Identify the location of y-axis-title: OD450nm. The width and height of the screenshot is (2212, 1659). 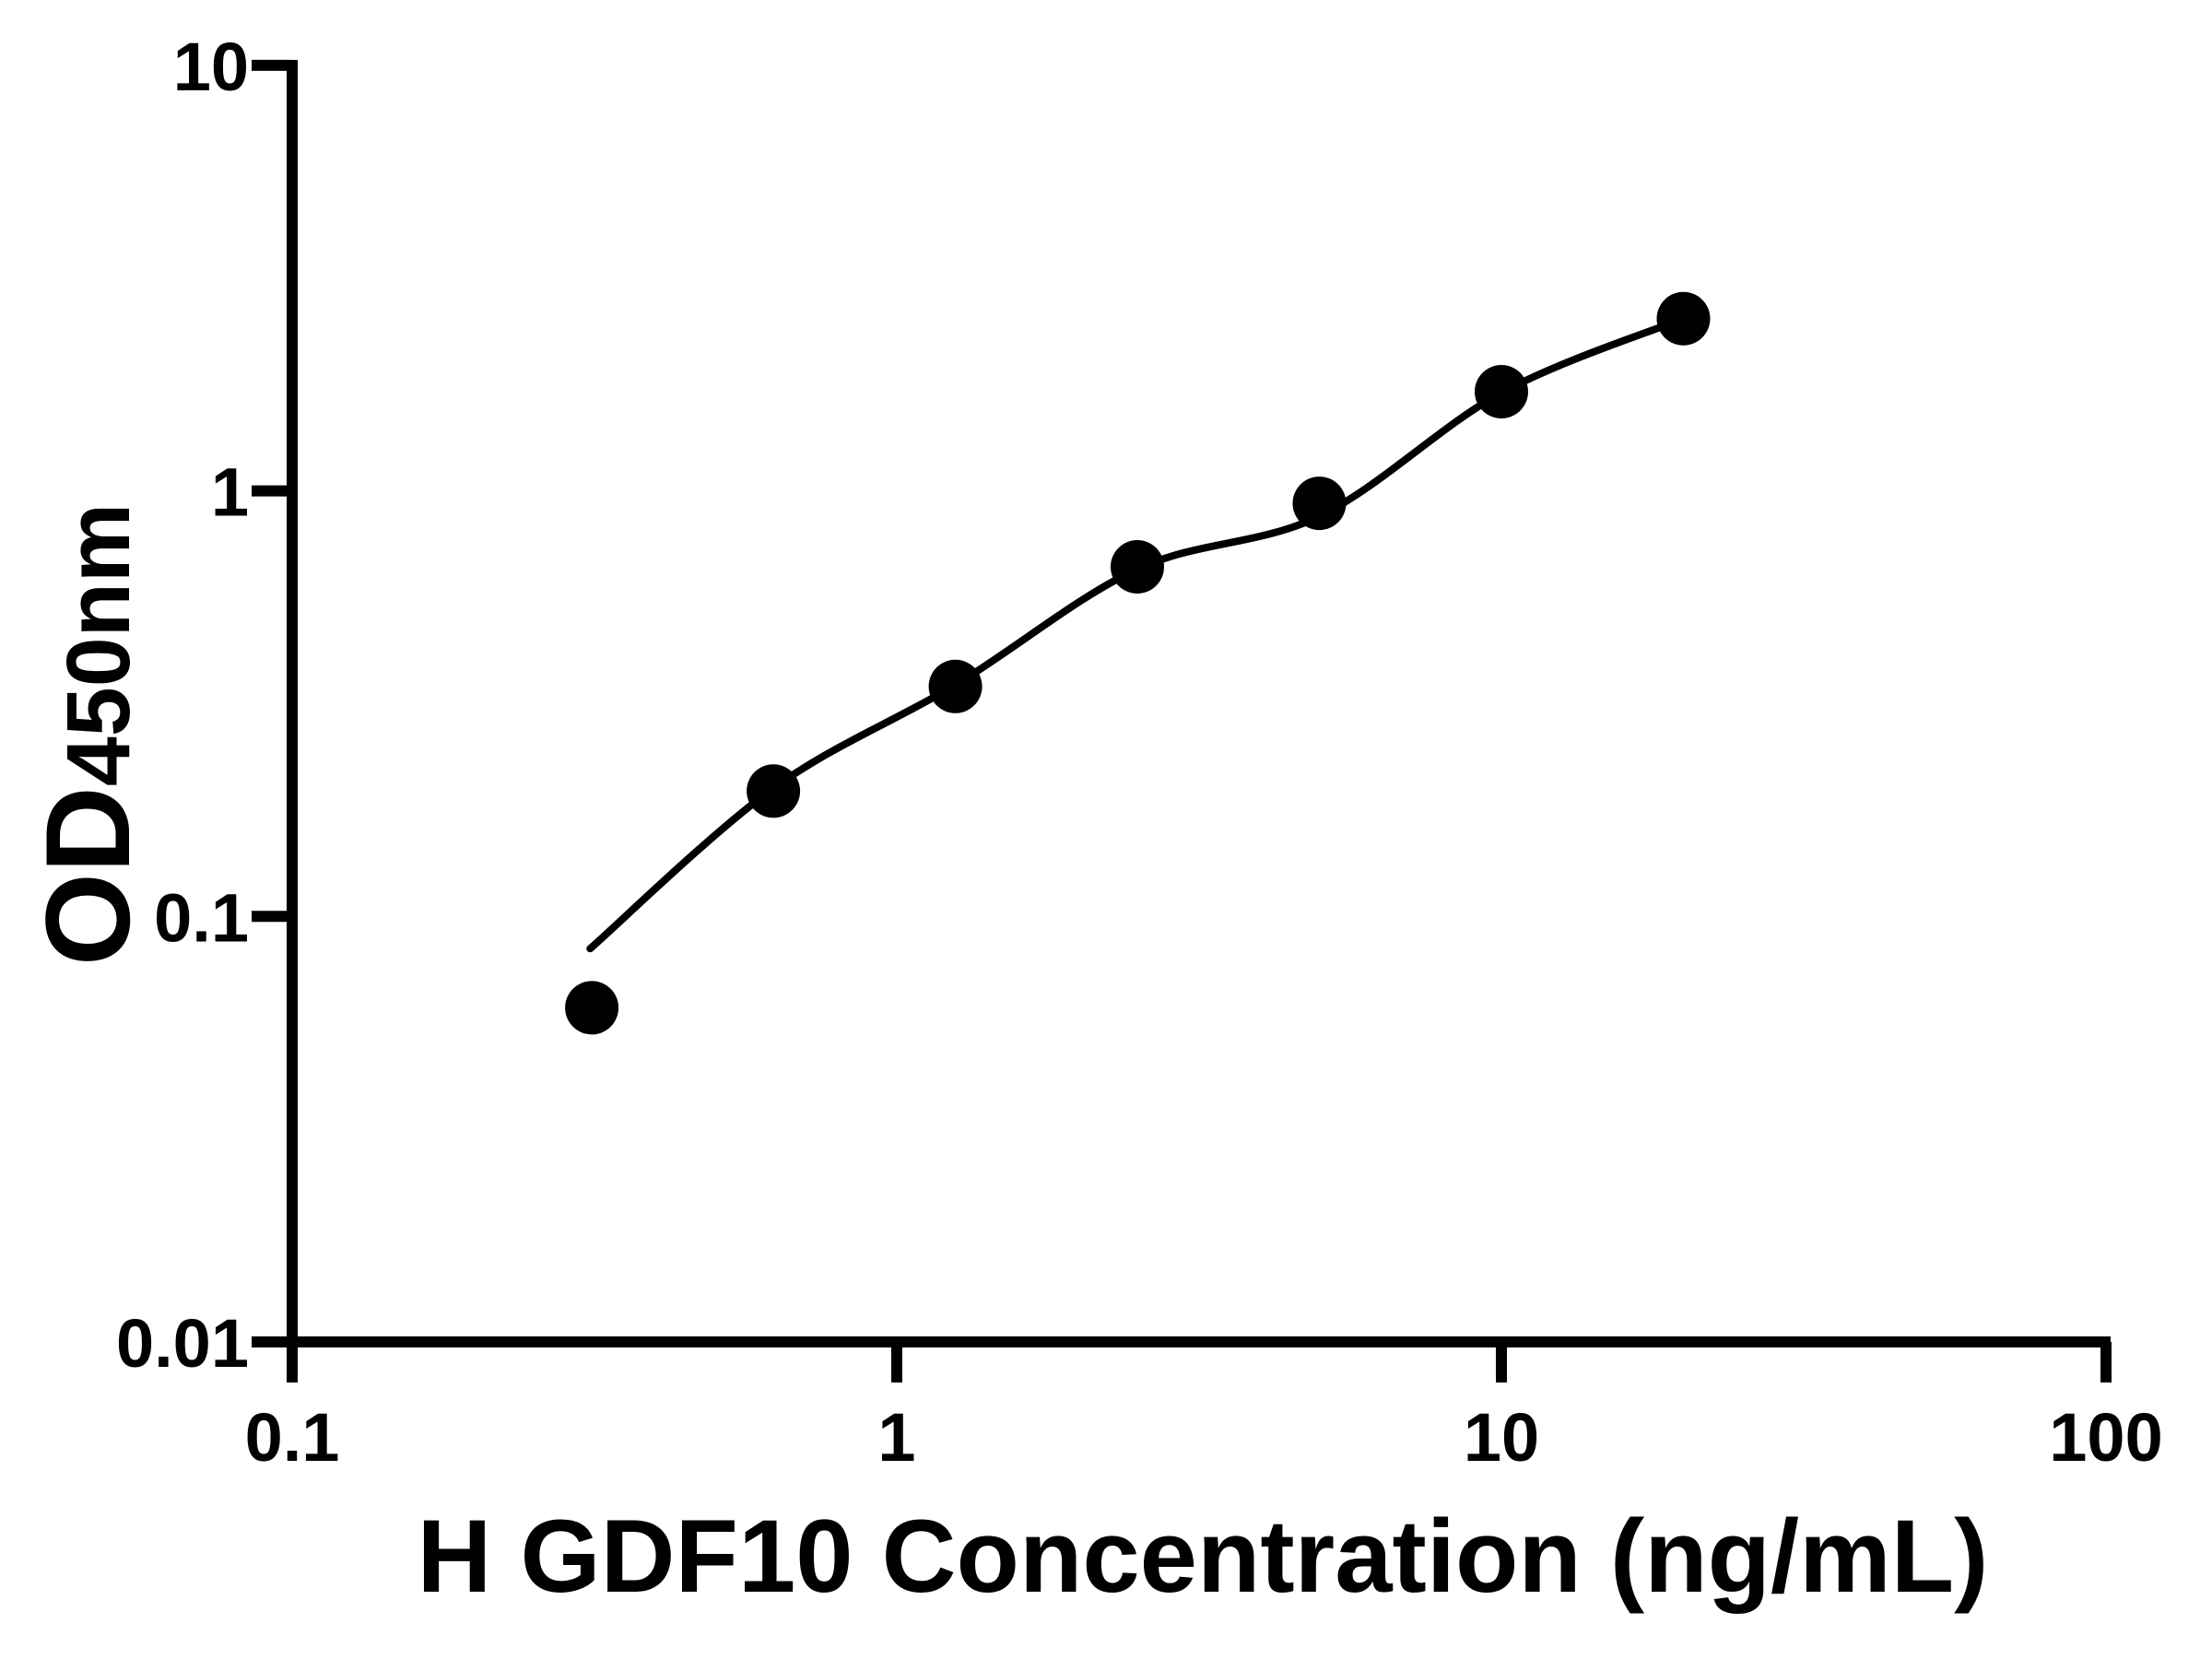
(87, 734).